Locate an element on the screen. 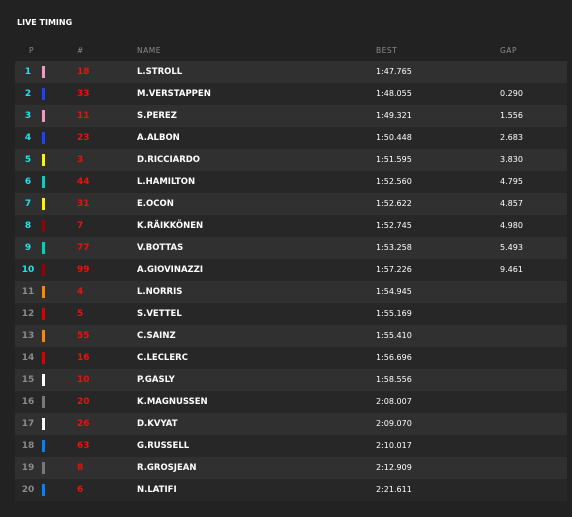 The image size is (572, 517). col-header: # is located at coordinates (80, 50).